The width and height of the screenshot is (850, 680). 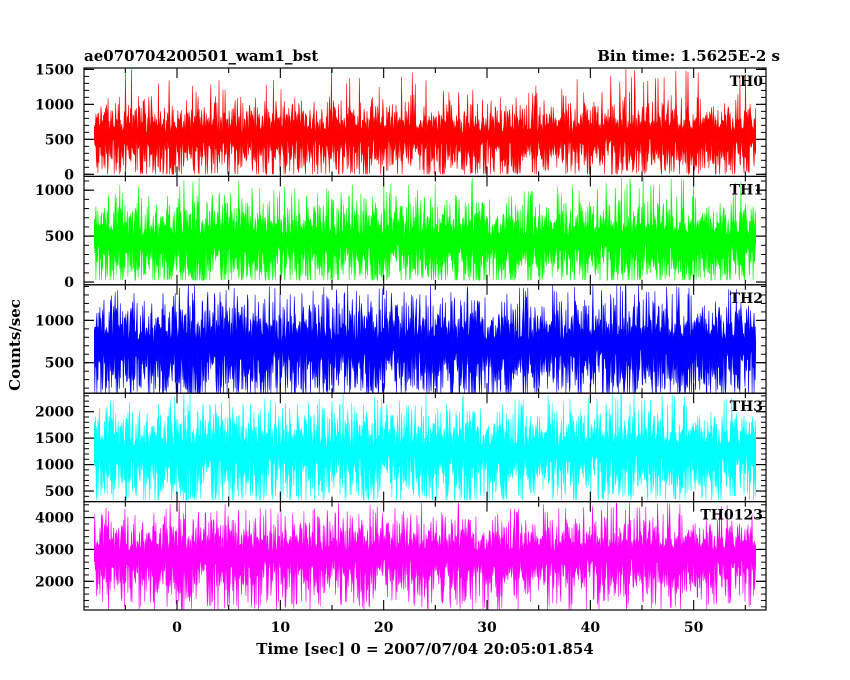 What do you see at coordinates (591, 628) in the screenshot?
I see `x-tick-label: 40` at bounding box center [591, 628].